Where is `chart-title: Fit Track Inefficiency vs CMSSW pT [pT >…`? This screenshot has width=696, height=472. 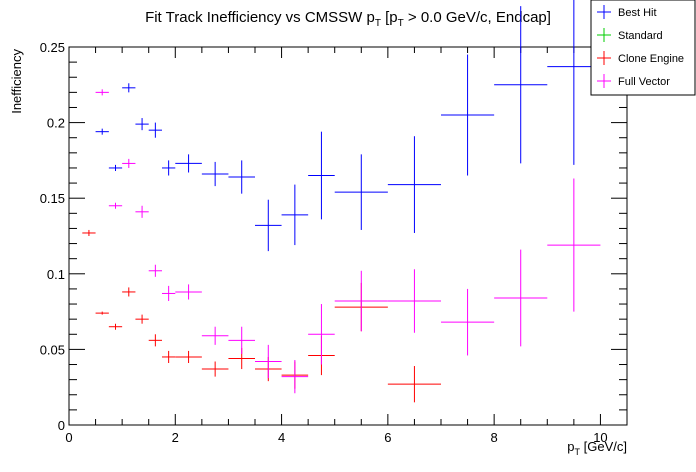
chart-title: Fit Track Inefficiency vs CMSSW pT [pT >… is located at coordinates (348, 19).